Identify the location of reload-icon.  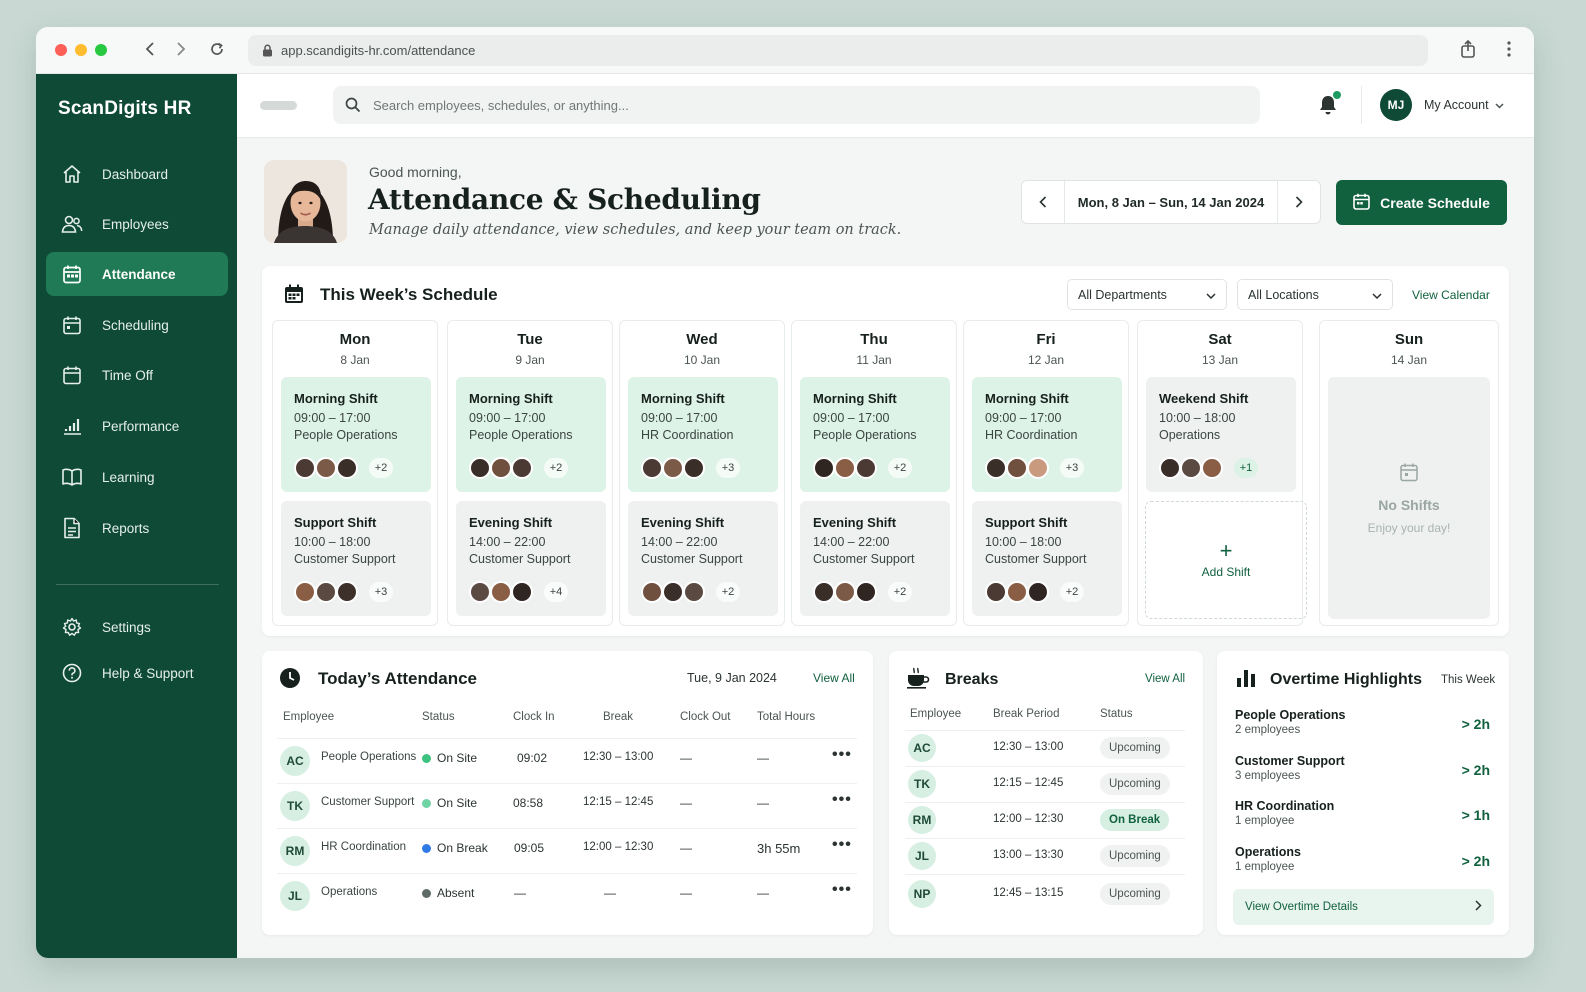
(217, 49).